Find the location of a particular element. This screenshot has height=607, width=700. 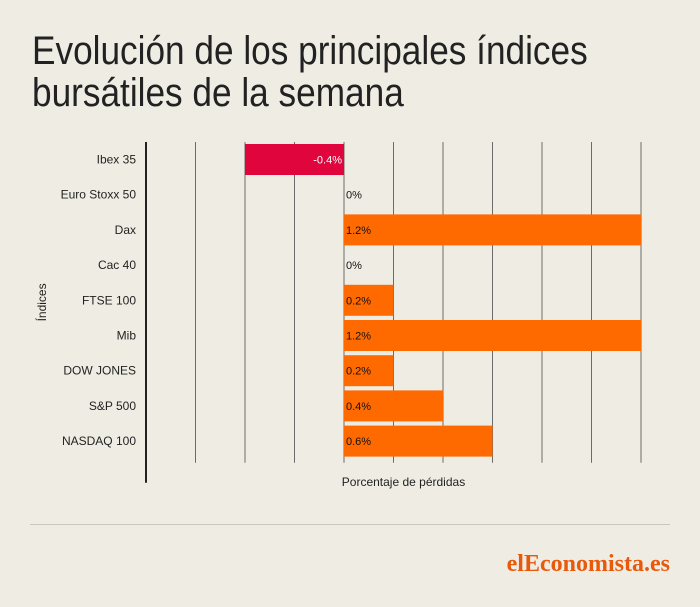

data-labels: -0.4% 0% 1.2% 0% 0.2% 1.2% 0.2% 0.4% 0.6% is located at coordinates (342, 302).